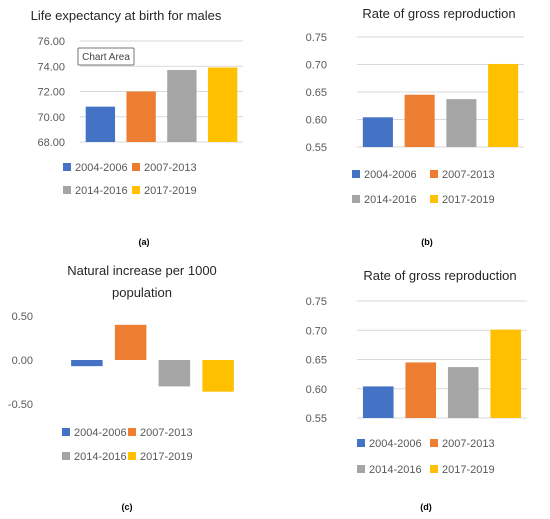 The image size is (550, 519). I want to click on y-tick-label: 68.00, so click(51, 143).